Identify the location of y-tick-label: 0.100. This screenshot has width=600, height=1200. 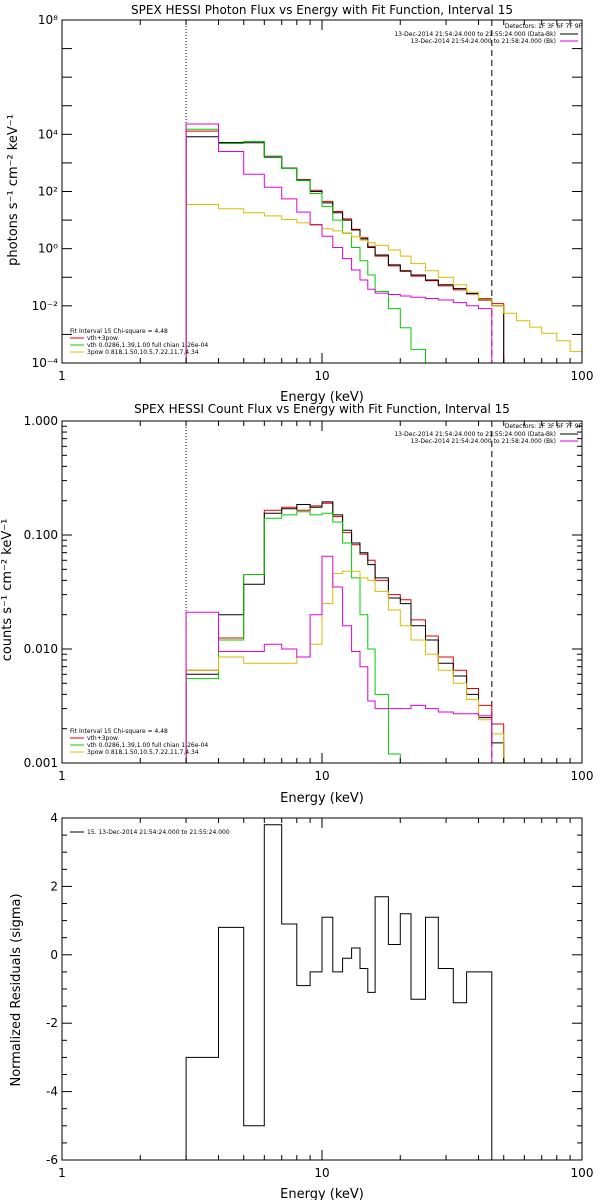
(41, 535).